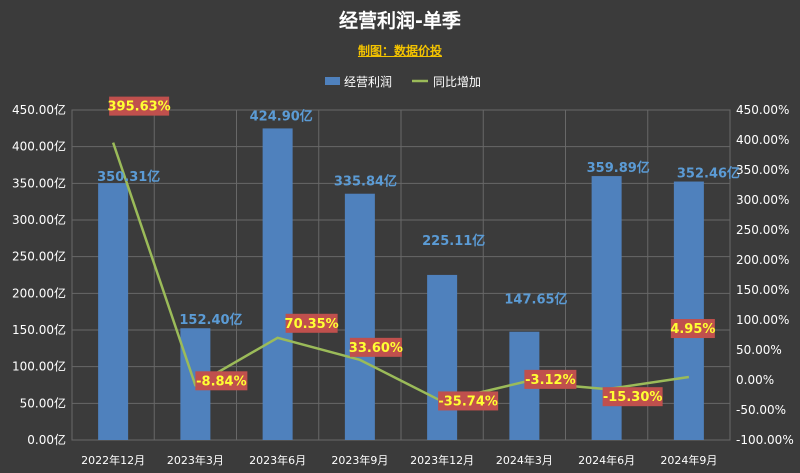 This screenshot has width=800, height=473. I want to click on y-right-tick-label: 200.00%, so click(762, 260).